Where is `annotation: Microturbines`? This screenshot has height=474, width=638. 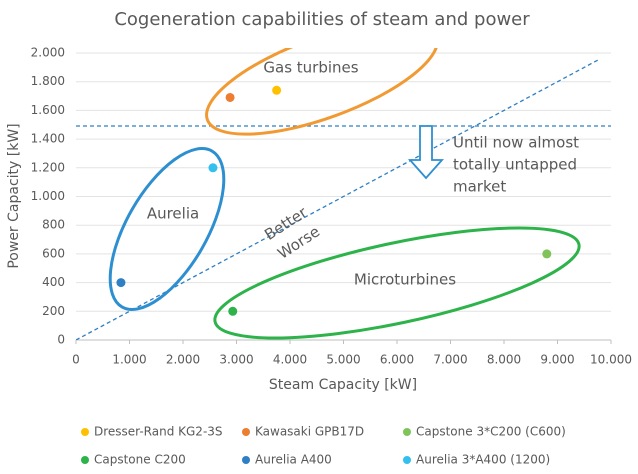 annotation: Microturbines is located at coordinates (405, 280).